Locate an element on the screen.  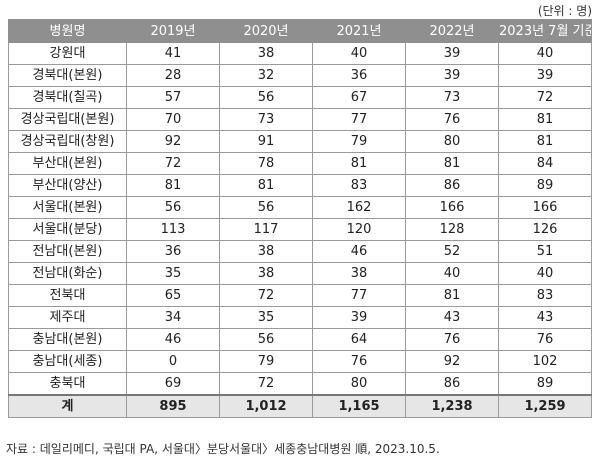
total-label: 계 is located at coordinates (67, 406).